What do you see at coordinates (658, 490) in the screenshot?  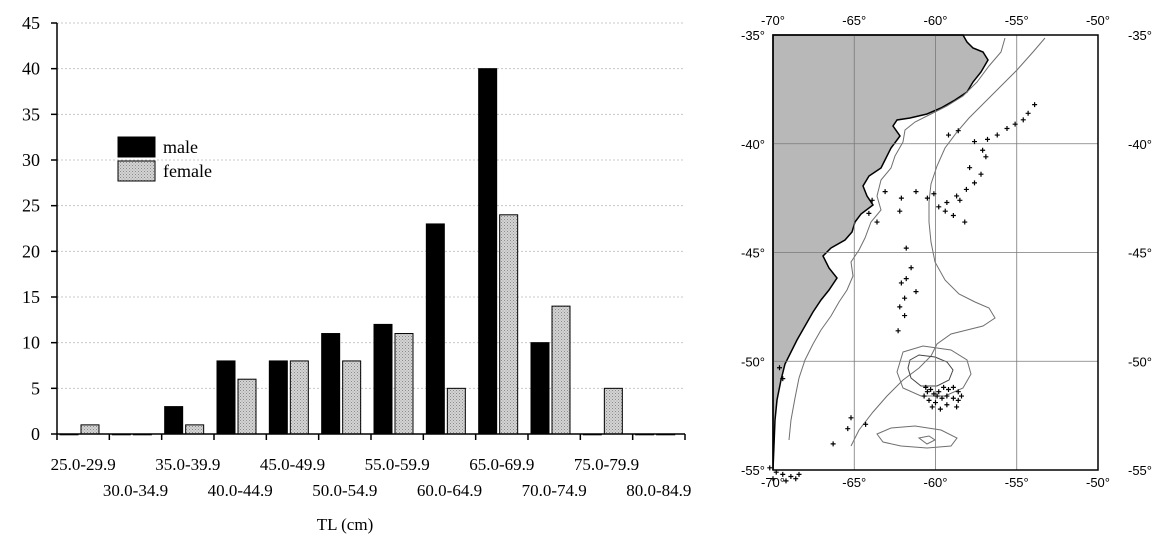 I see `x-tick-label: 80.0-84.9` at bounding box center [658, 490].